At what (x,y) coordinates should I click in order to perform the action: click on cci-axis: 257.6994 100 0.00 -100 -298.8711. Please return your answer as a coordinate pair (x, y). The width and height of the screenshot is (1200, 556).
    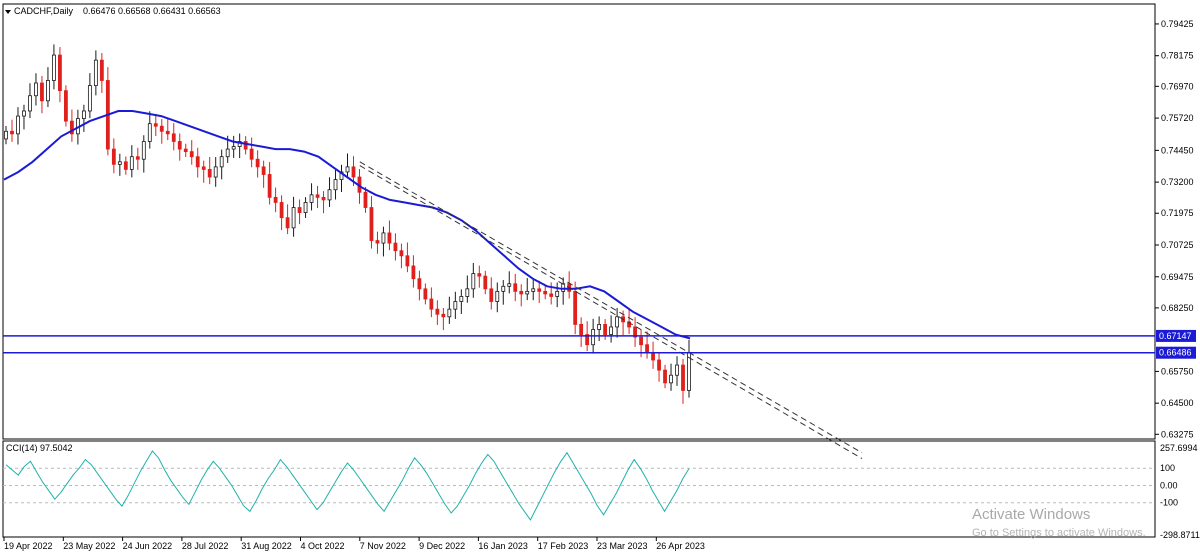
    Looking at the image, I should click on (1180, 491).